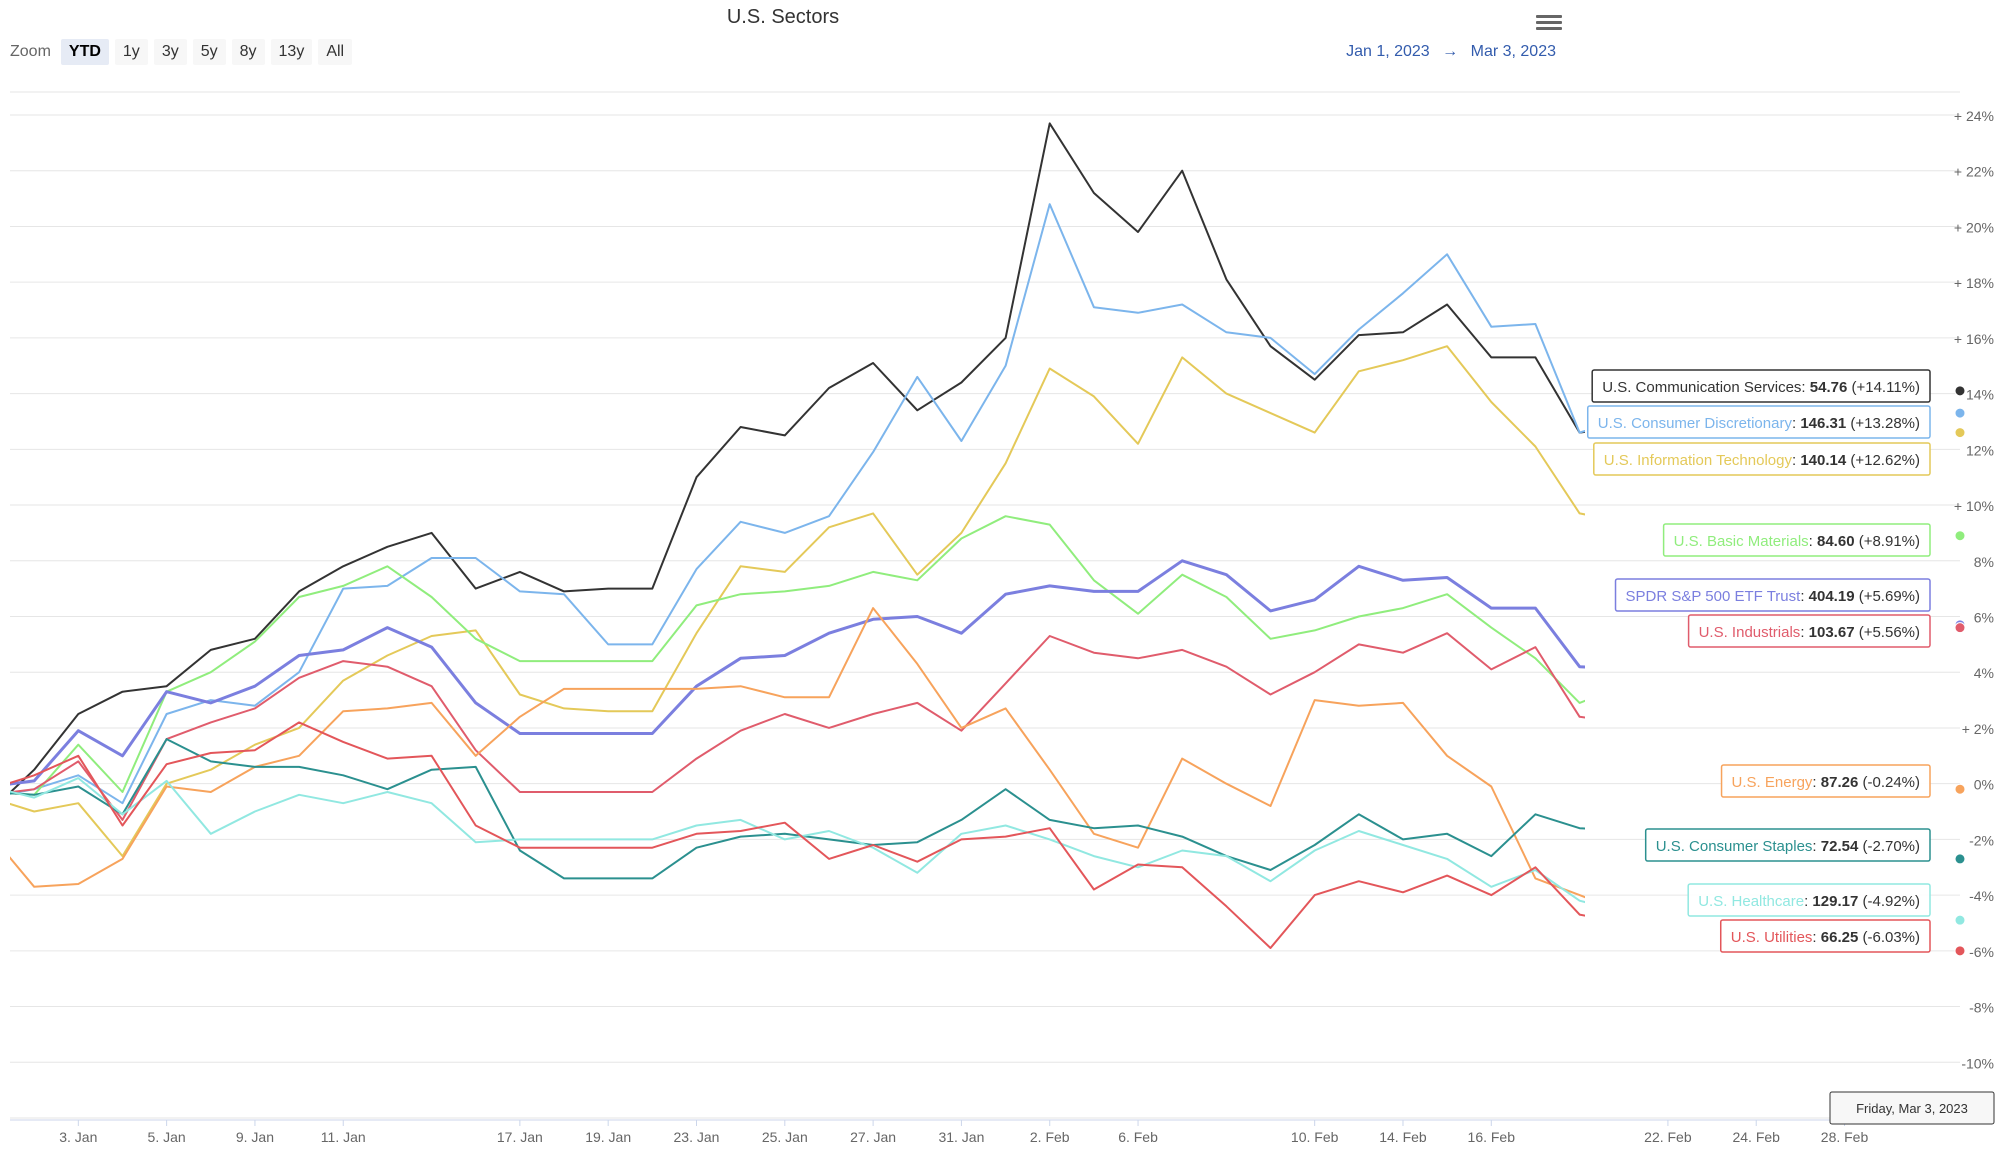 The width and height of the screenshot is (2000, 1161). Describe the element at coordinates (1912, 1108) in the screenshot. I see `date-tooltip-text: Friday, Mar 3, 2023` at that location.